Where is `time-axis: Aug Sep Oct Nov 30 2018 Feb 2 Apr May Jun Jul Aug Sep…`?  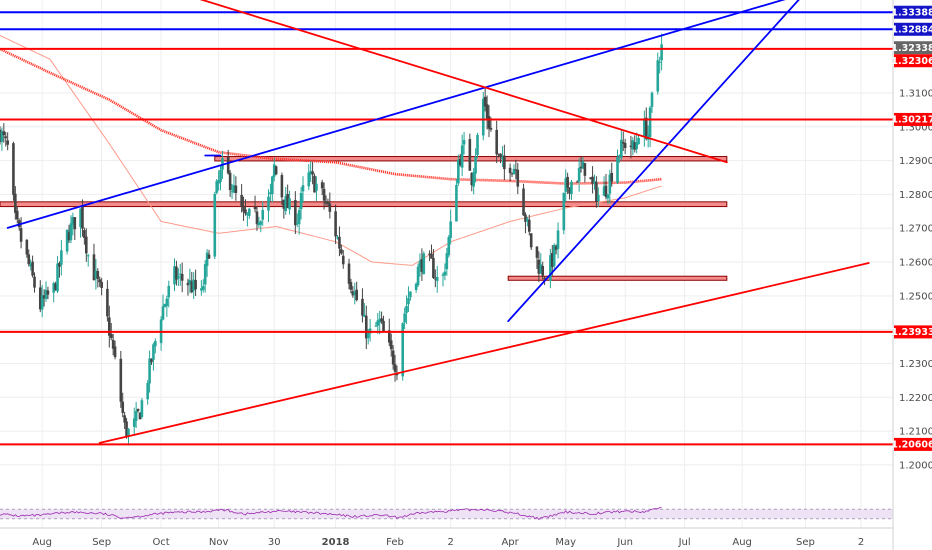
time-axis: Aug Sep Oct Nov 30 2018 Feb 2 Apr May Jun Jul Aug Sep… is located at coordinates (448, 542).